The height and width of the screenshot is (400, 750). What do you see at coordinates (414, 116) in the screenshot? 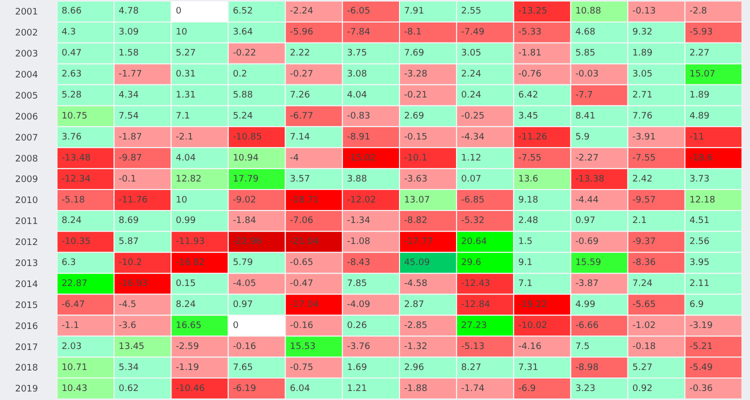
I see `data-label: 2.69` at bounding box center [414, 116].